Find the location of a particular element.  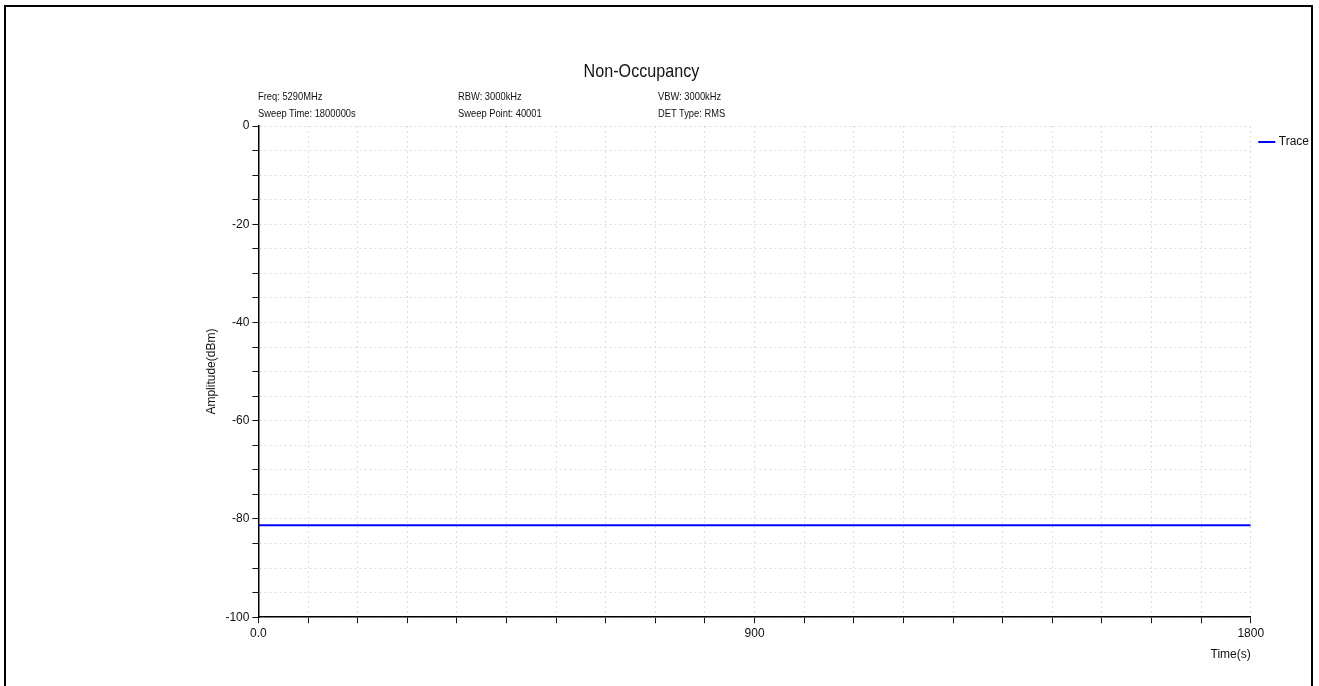

text: RBW: 3000kHz is located at coordinates (490, 97).